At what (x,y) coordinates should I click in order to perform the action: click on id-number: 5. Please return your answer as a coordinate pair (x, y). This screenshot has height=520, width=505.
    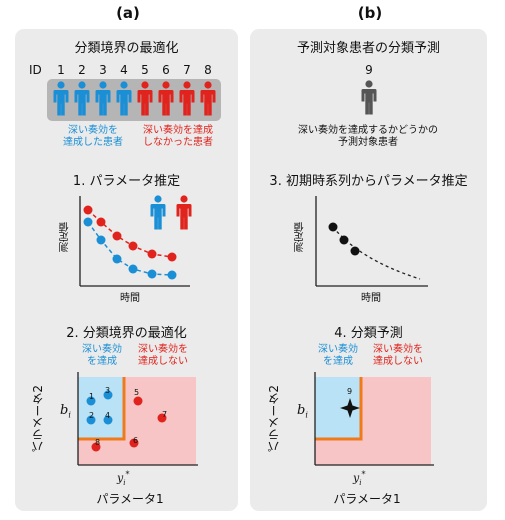
    Looking at the image, I should click on (145, 70).